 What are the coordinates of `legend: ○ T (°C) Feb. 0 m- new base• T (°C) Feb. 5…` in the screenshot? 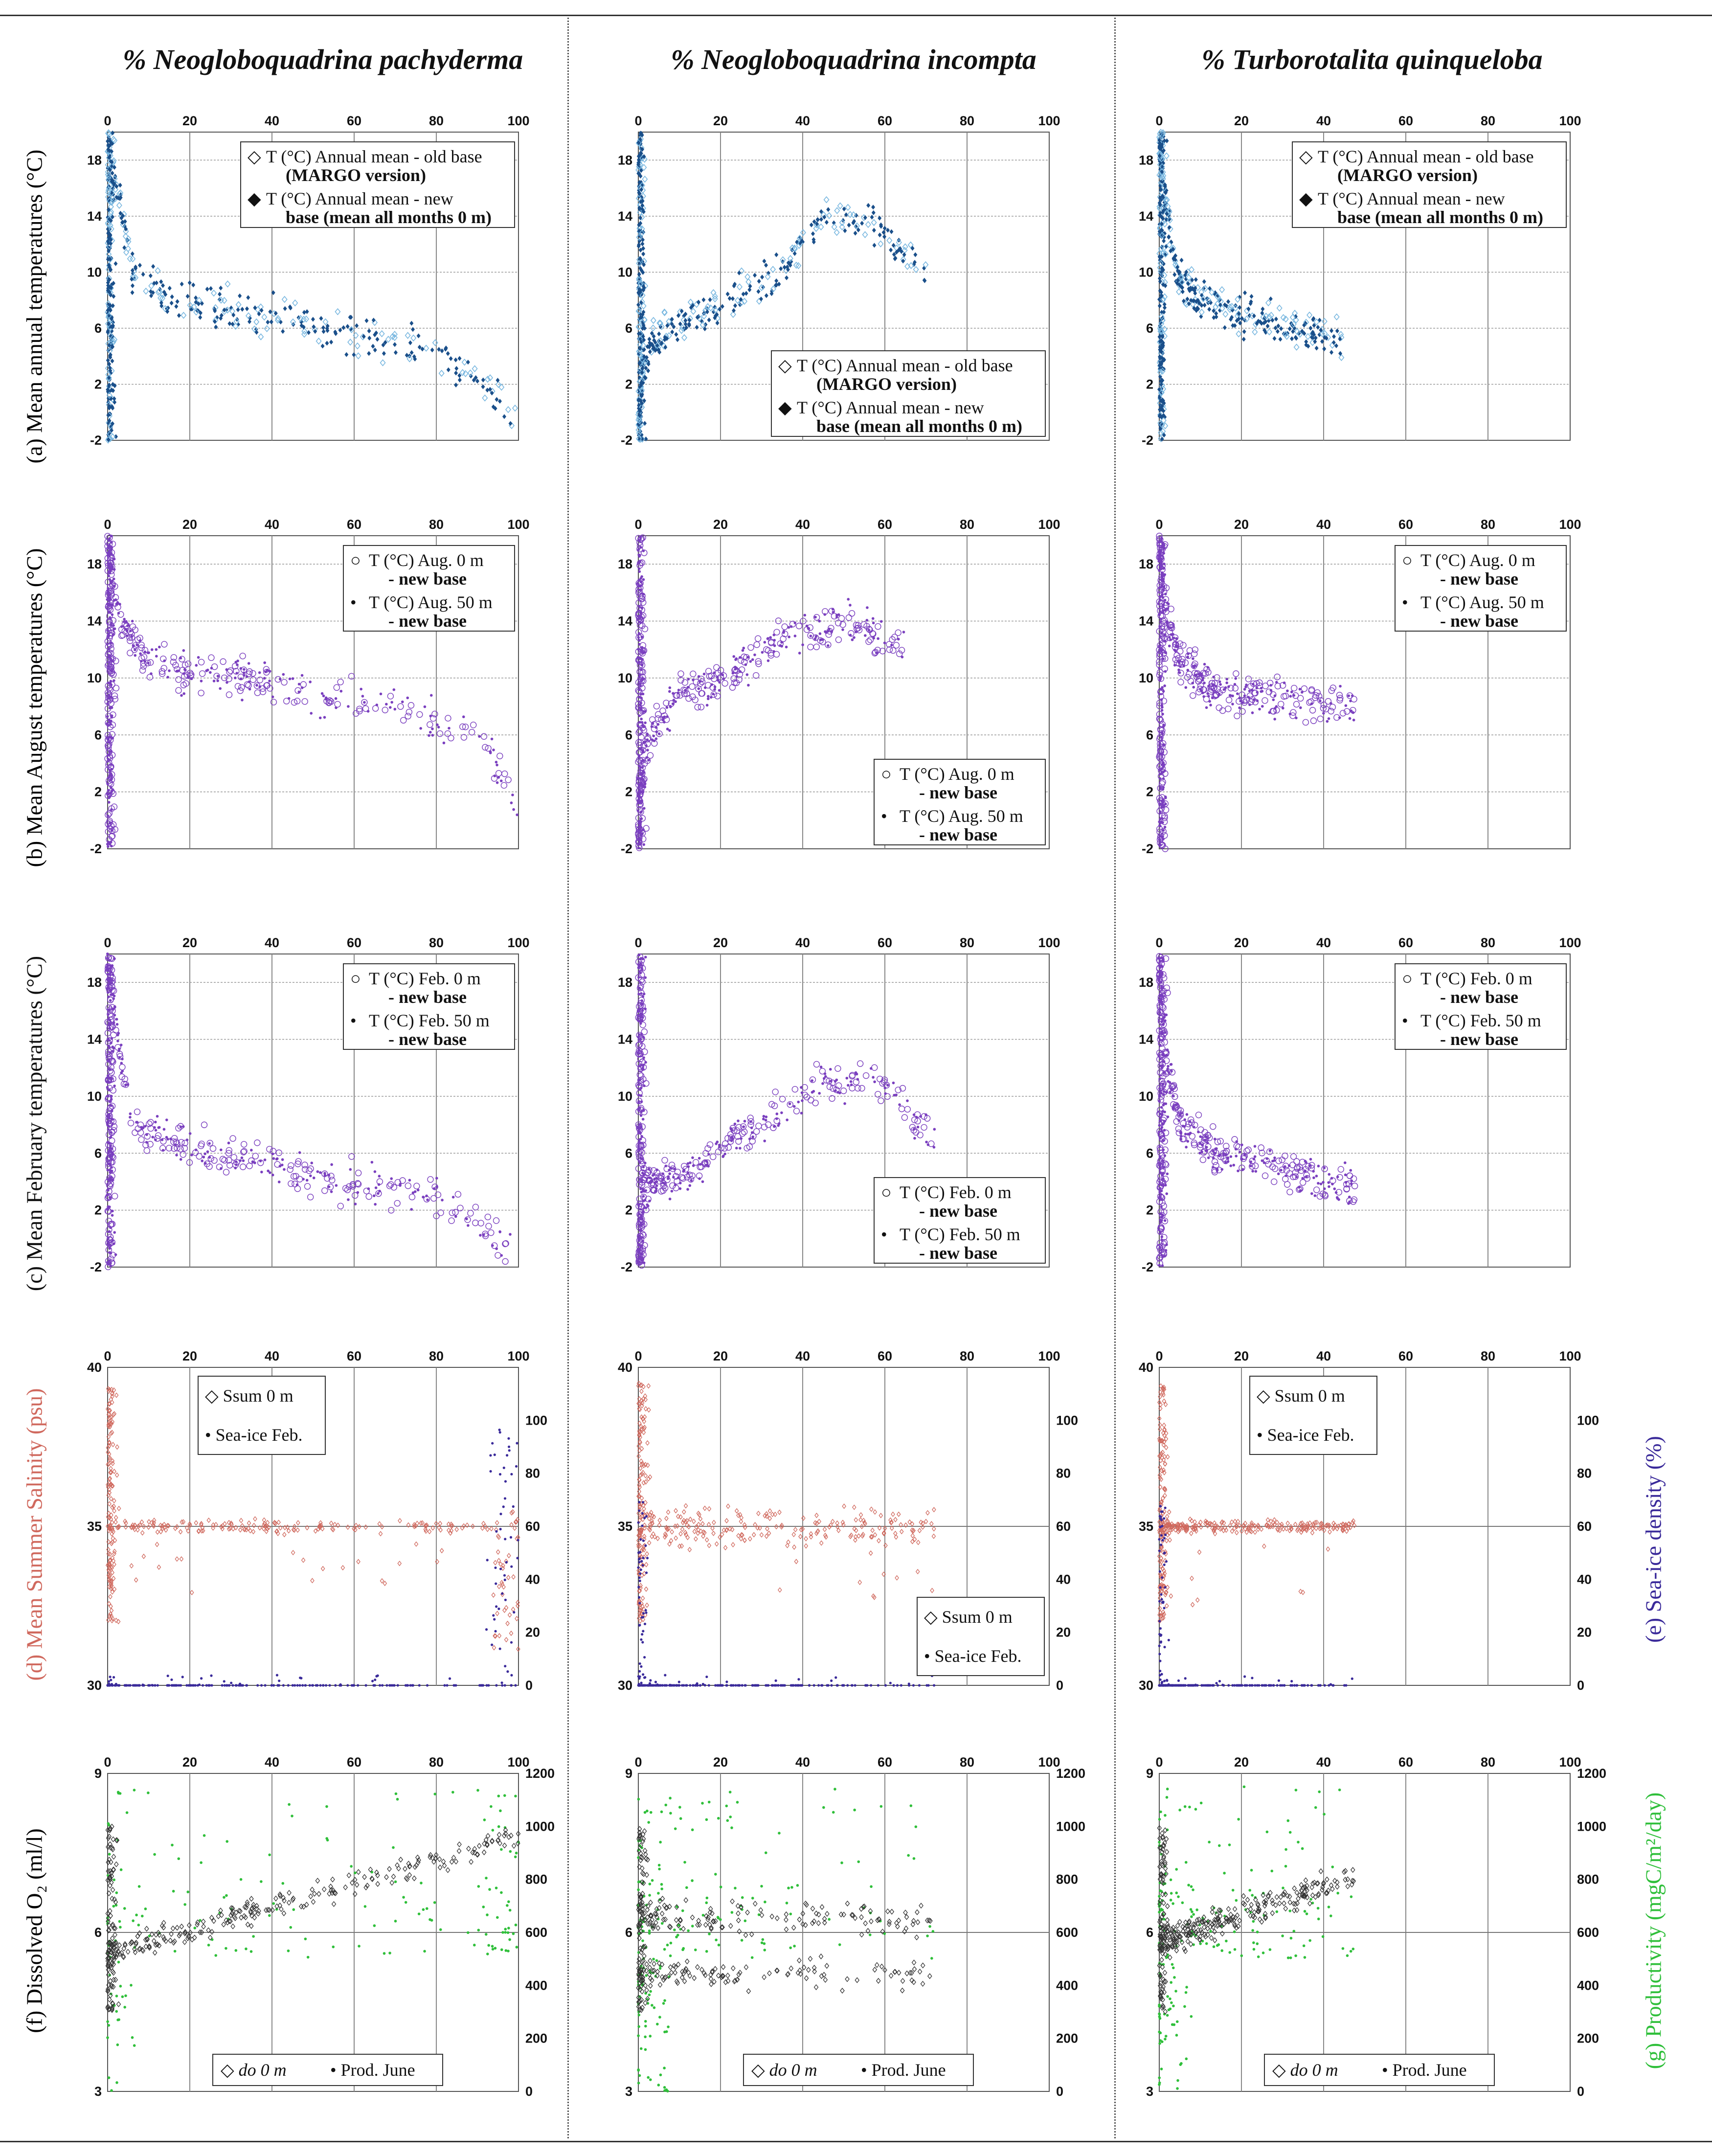 It's located at (960, 1220).